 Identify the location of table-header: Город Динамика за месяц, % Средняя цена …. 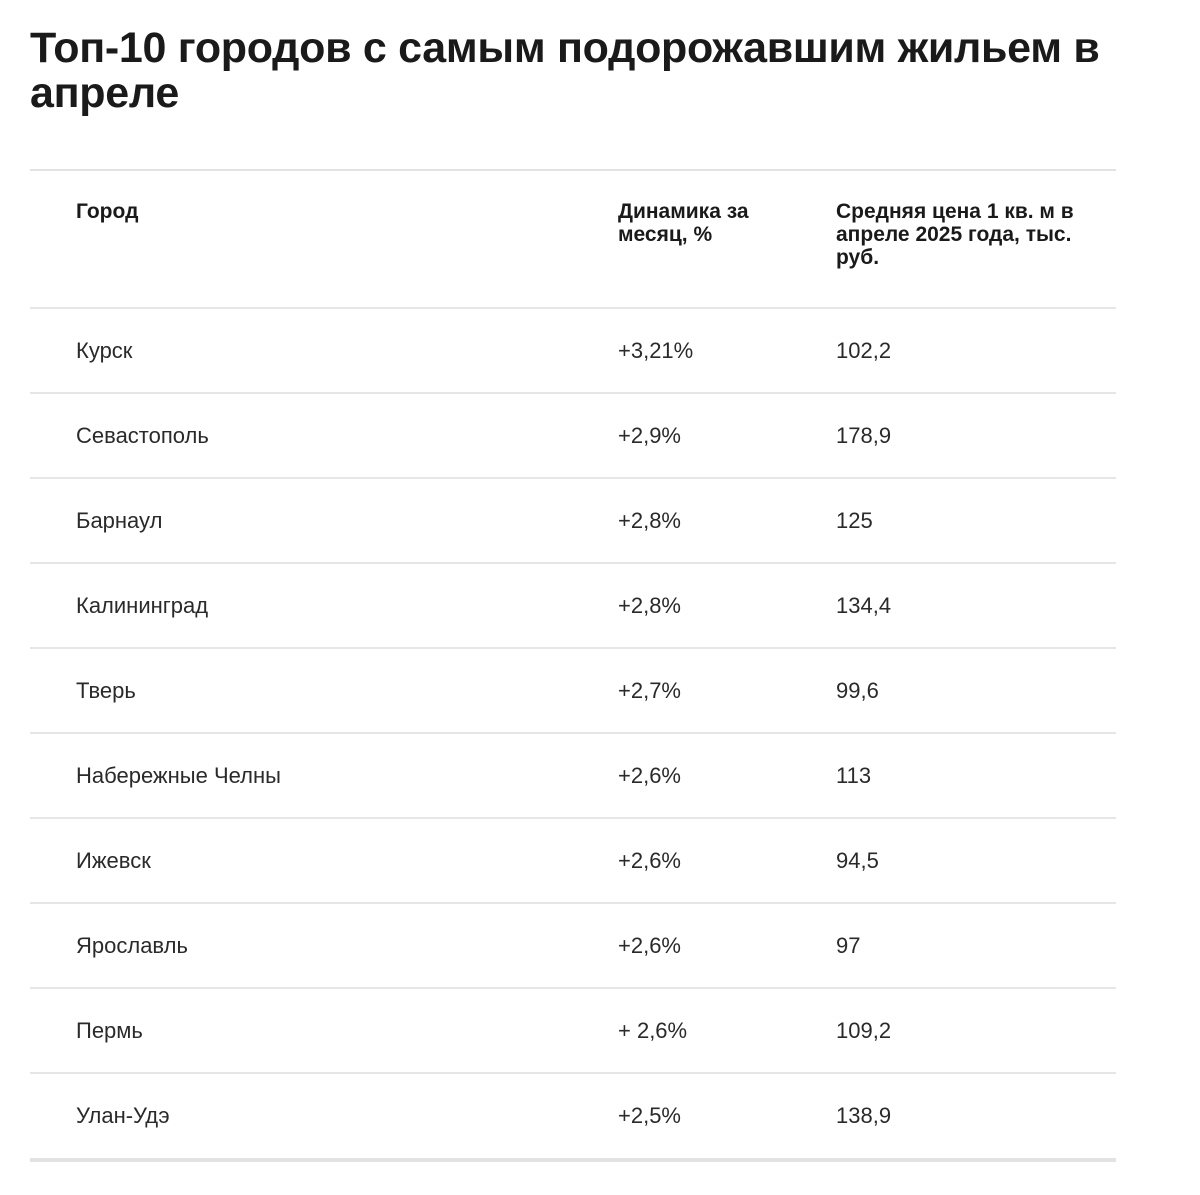
(573, 240).